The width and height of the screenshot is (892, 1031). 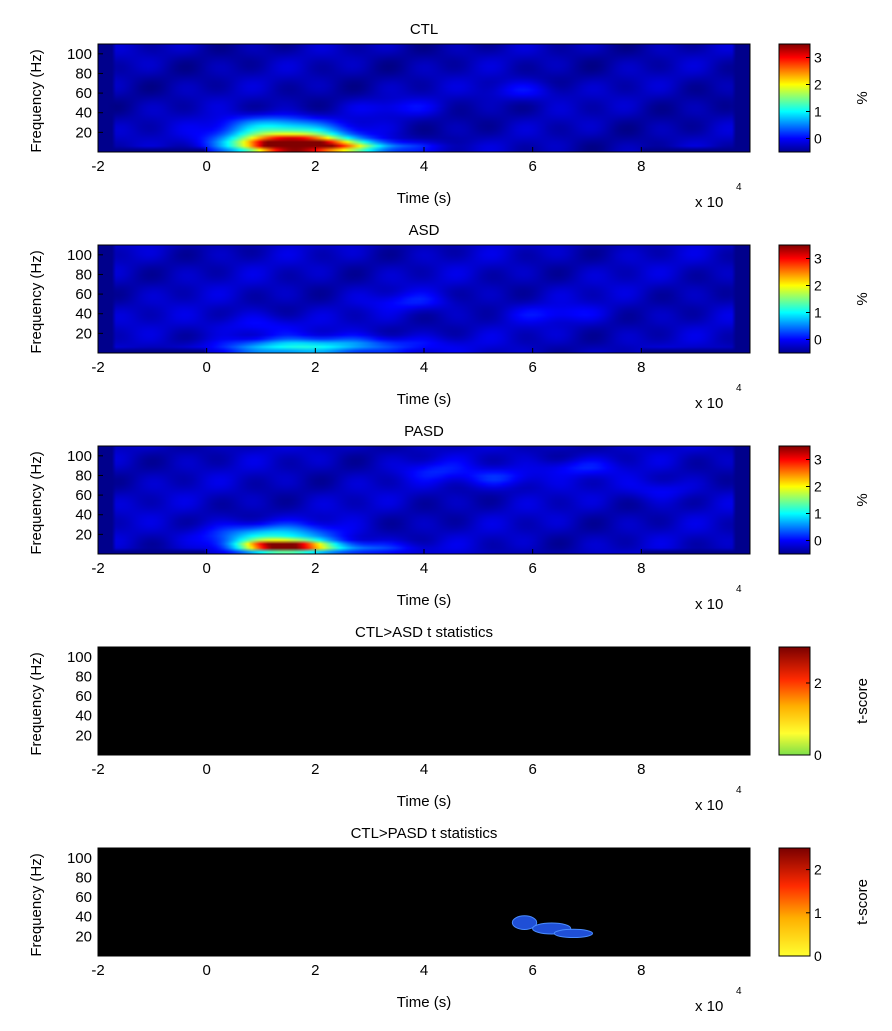 I want to click on panel-title: CTL>ASD t statistics, so click(x=424, y=632).